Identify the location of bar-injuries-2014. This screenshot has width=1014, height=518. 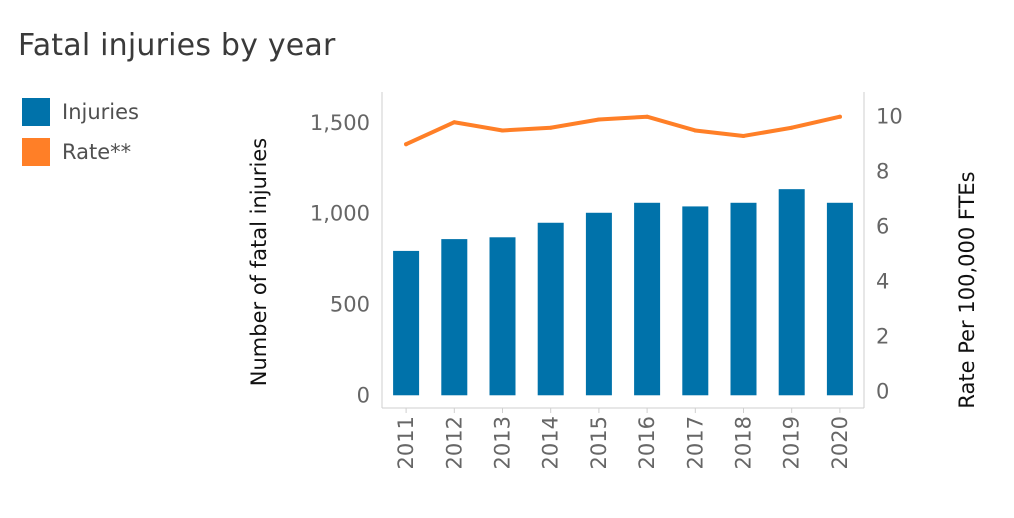
(550, 309).